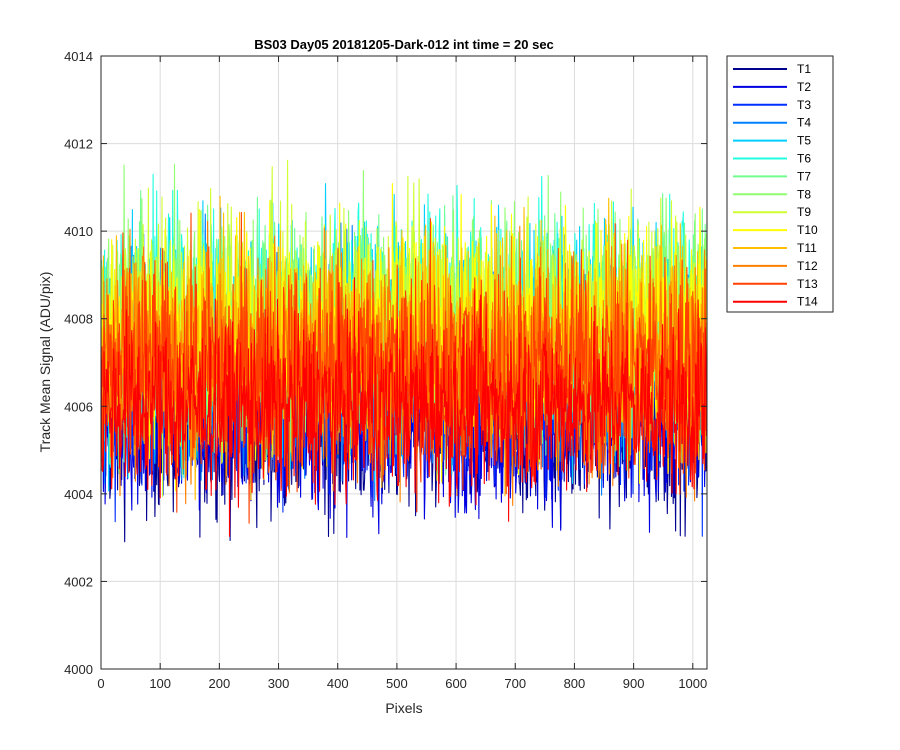 The width and height of the screenshot is (900, 750). Describe the element at coordinates (807, 266) in the screenshot. I see `legend-label-t12: T12` at that location.